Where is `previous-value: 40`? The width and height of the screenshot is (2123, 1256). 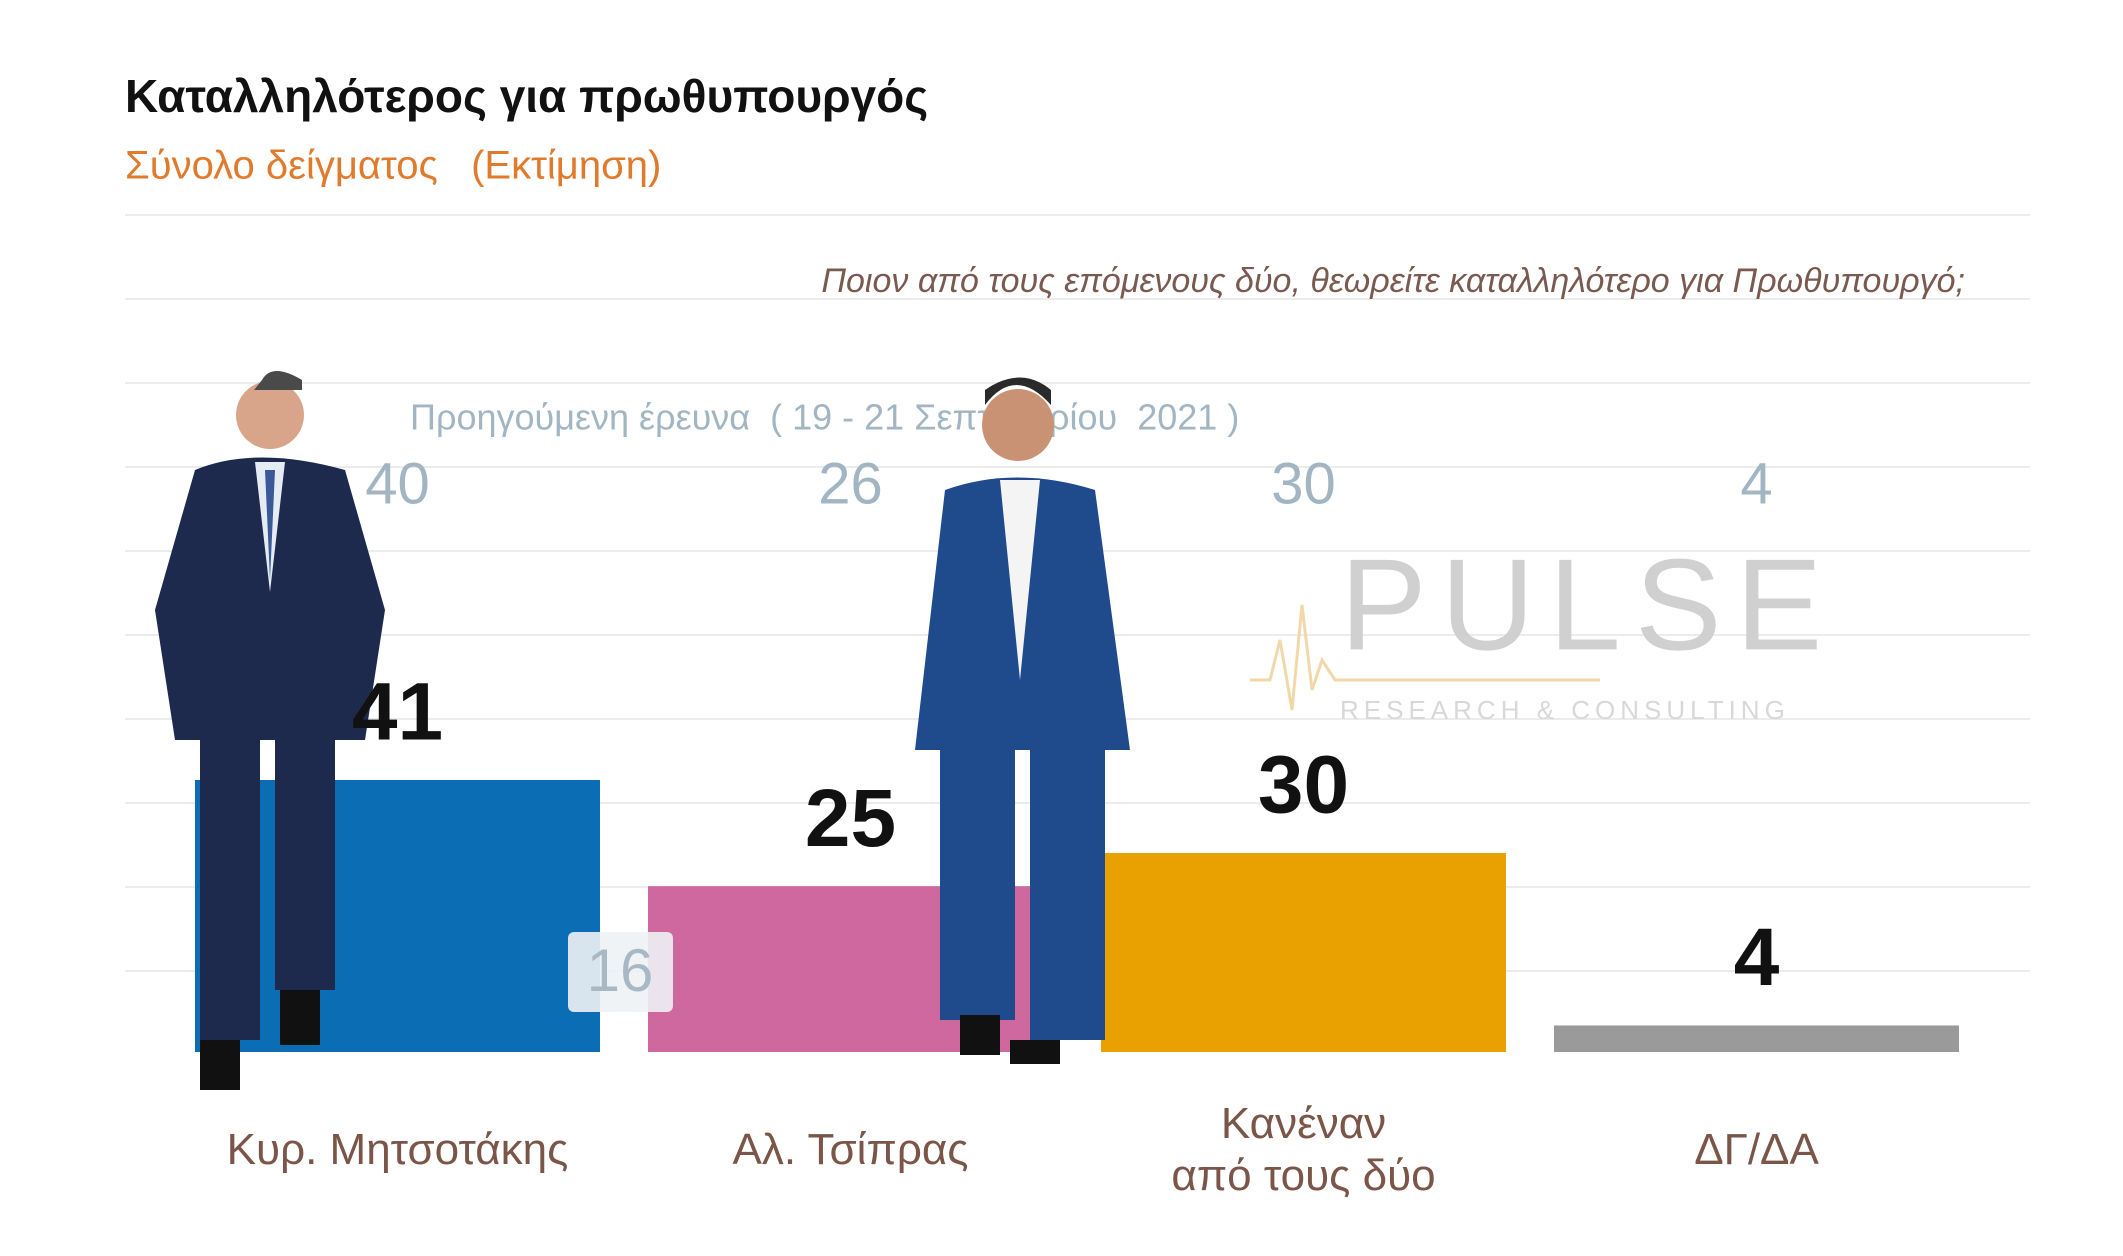
previous-value: 40 is located at coordinates (397, 483).